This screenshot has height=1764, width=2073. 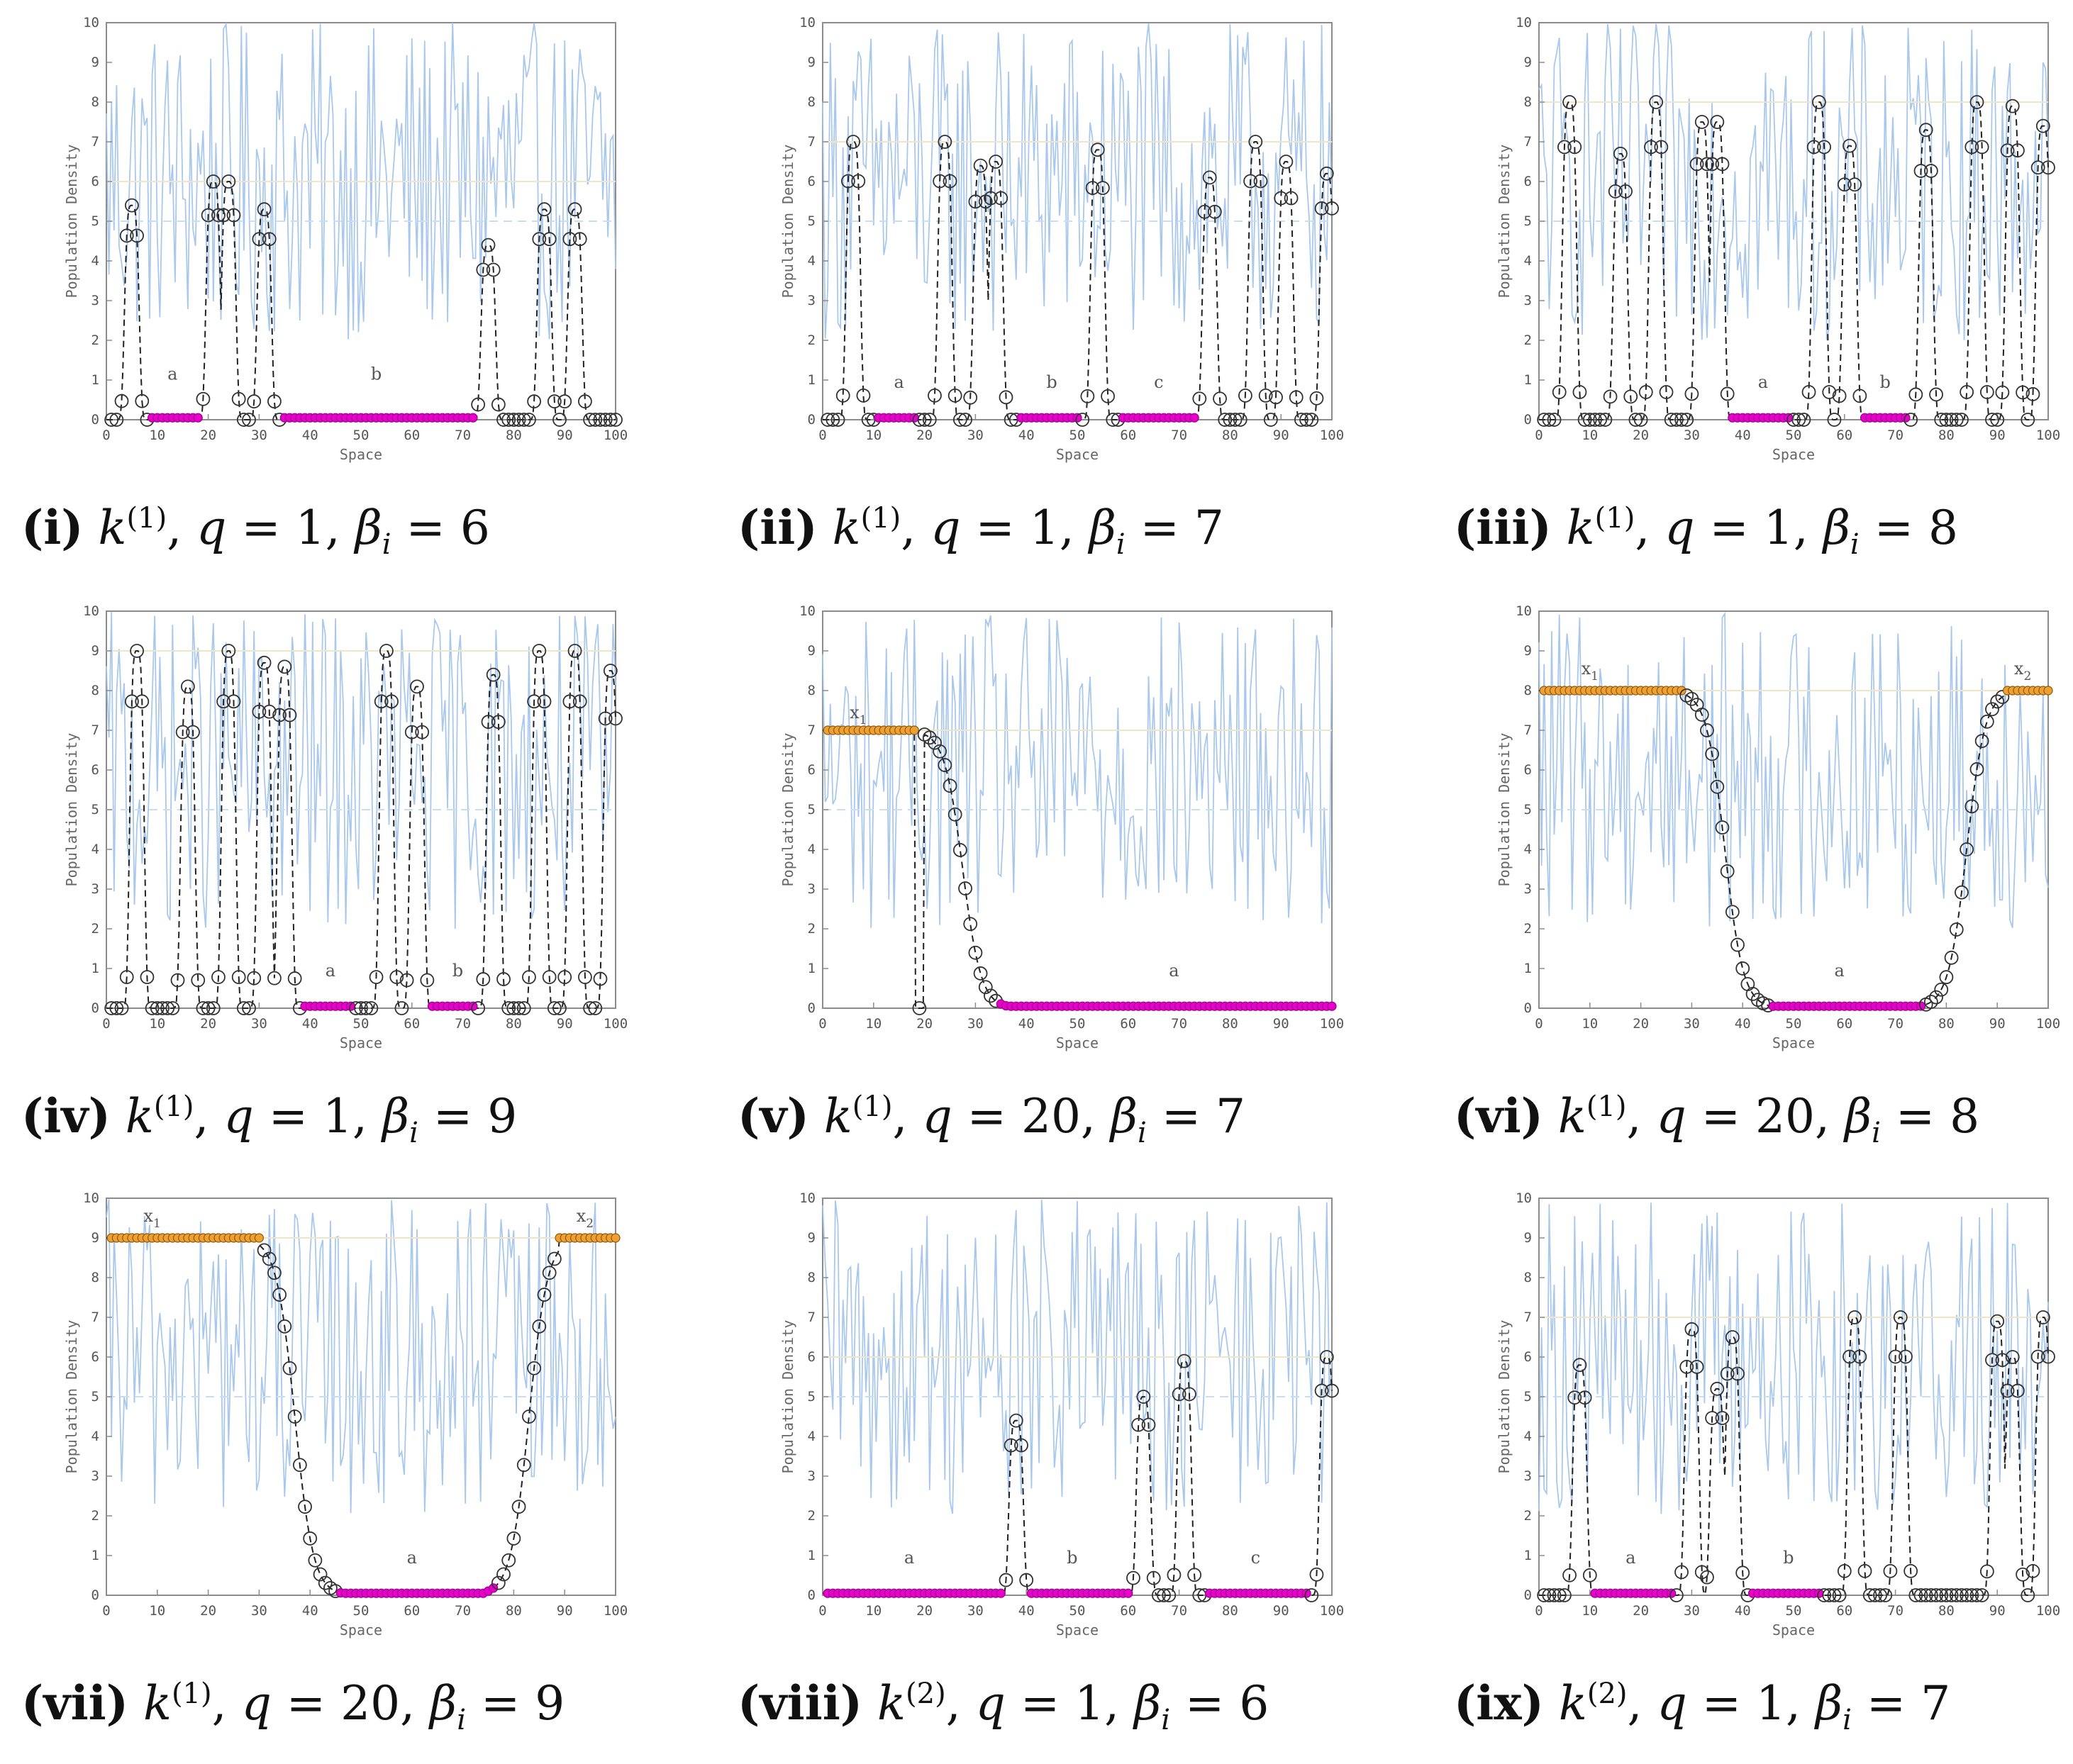 I want to click on plateau-point, so click(x=914, y=730).